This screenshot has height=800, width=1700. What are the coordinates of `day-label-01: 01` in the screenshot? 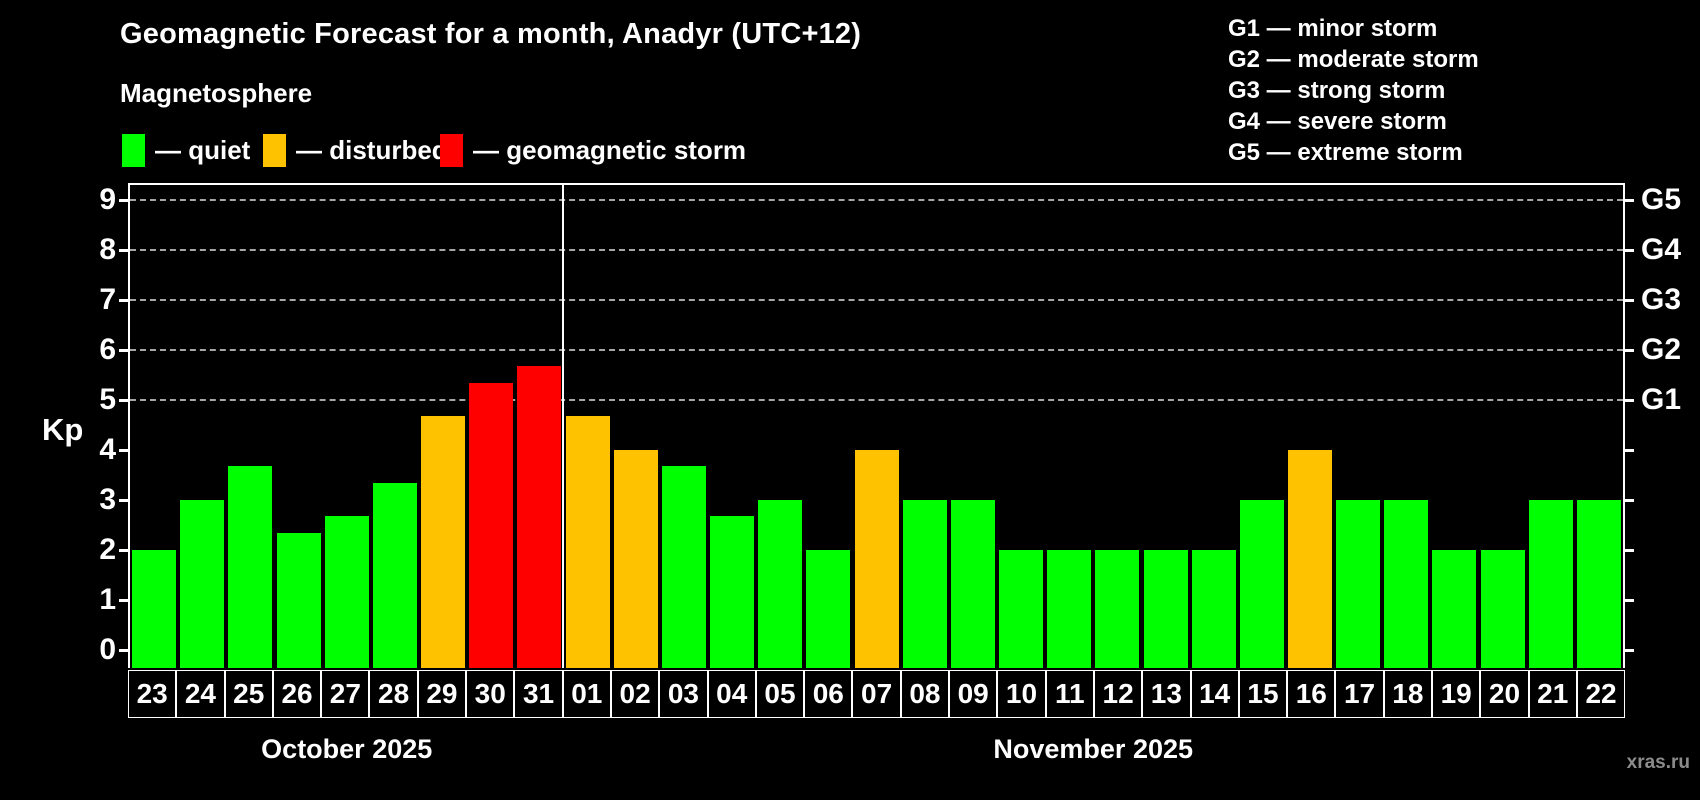 It's located at (586, 694).